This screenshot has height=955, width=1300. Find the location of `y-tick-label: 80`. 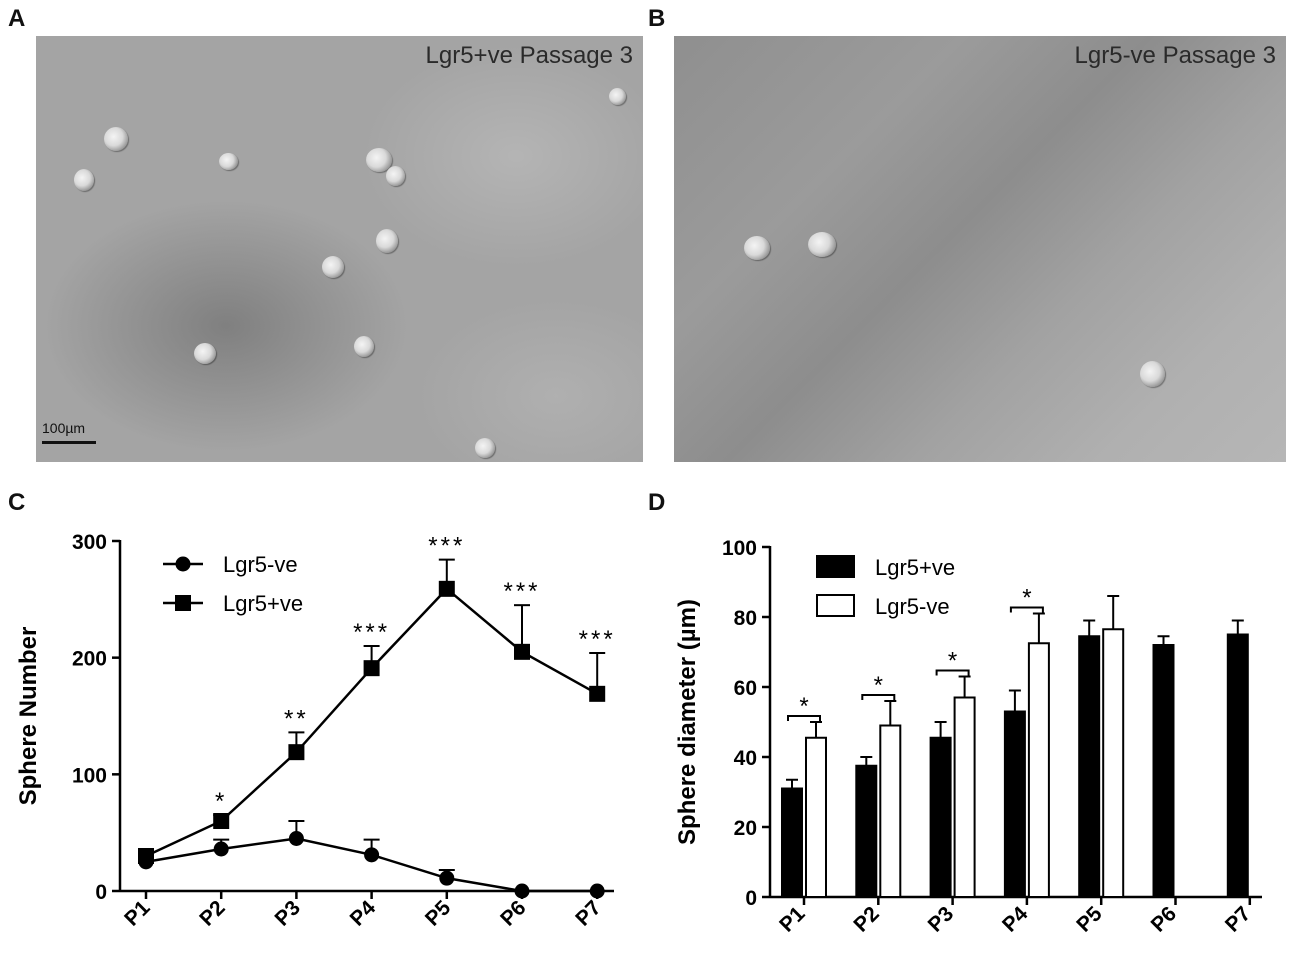

y-tick-label: 80 is located at coordinates (745, 618).